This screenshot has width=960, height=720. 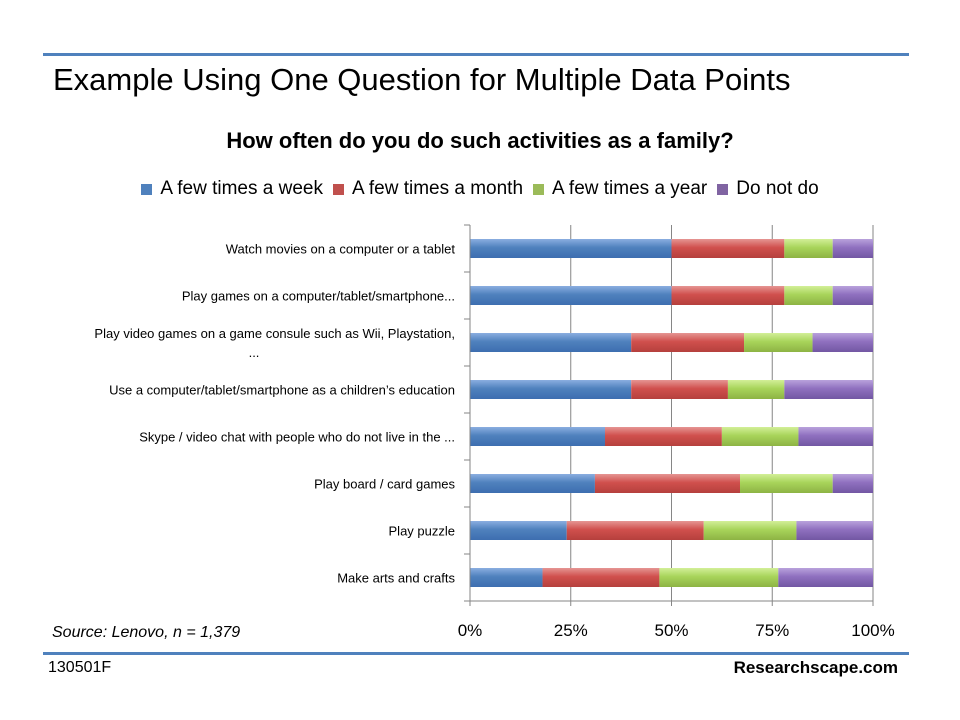 I want to click on bottom-rule, so click(x=476, y=653).